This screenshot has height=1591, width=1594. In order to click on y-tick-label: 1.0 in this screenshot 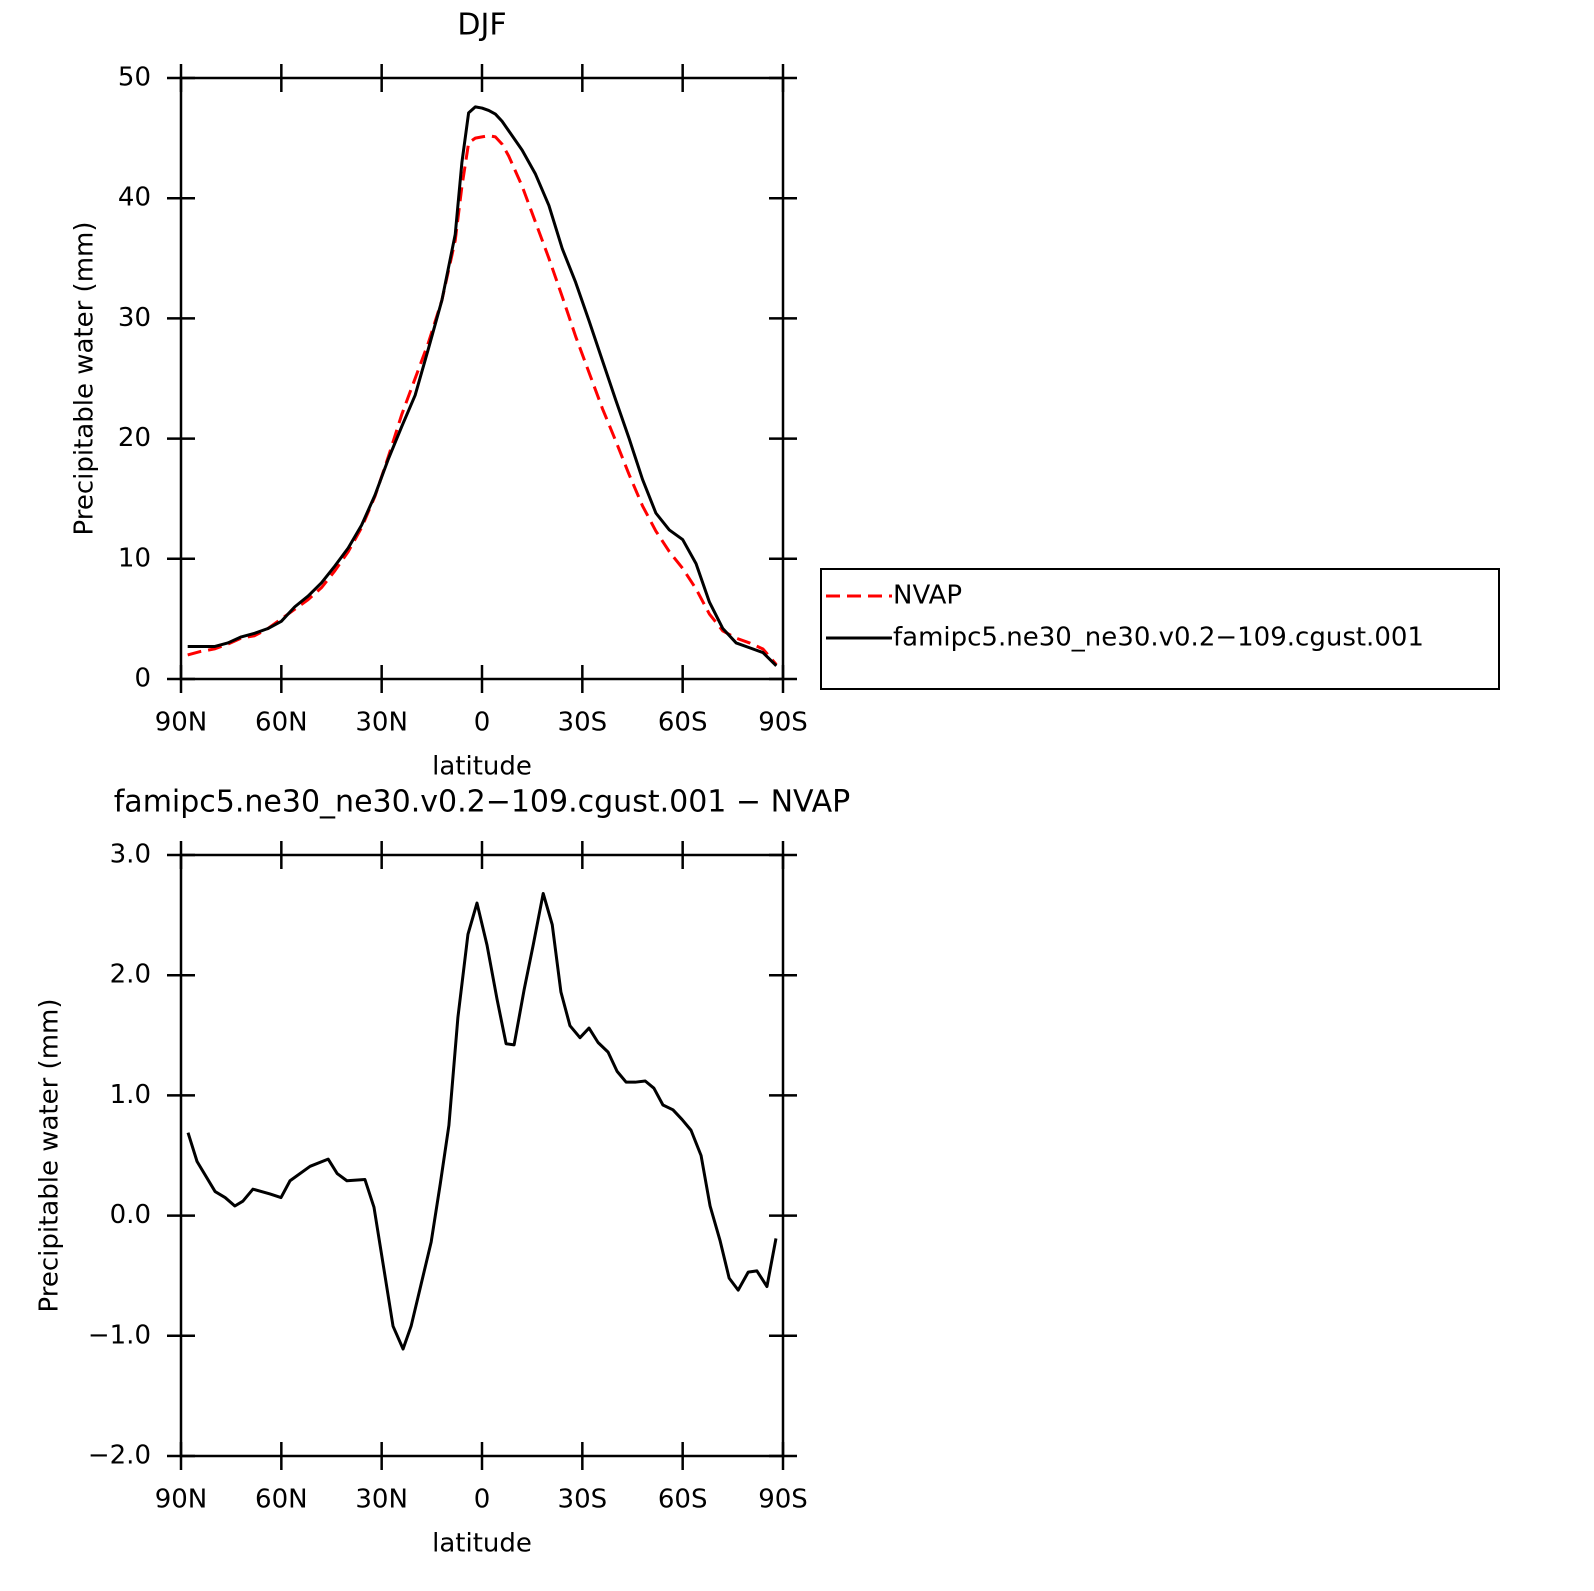, I will do `click(130, 1095)`.